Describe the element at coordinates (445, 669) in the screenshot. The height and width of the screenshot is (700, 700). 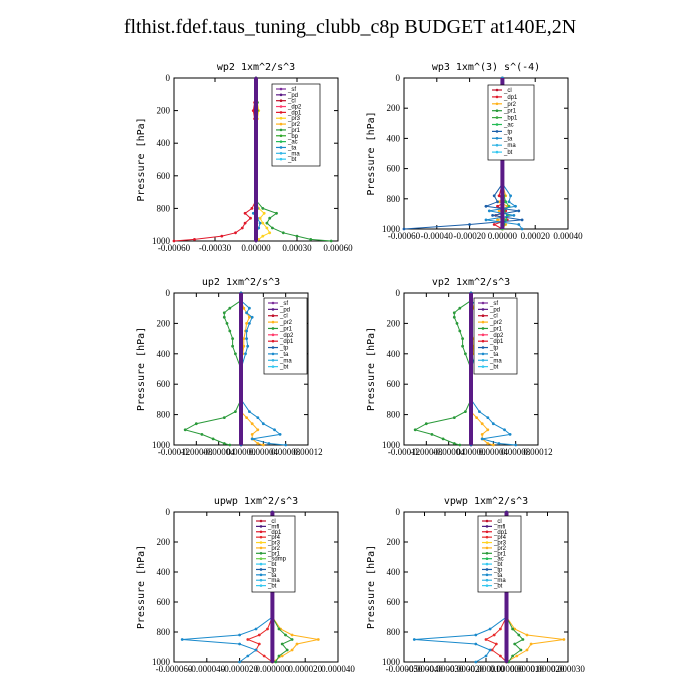
I see `x-tick-label: -0.000030` at that location.